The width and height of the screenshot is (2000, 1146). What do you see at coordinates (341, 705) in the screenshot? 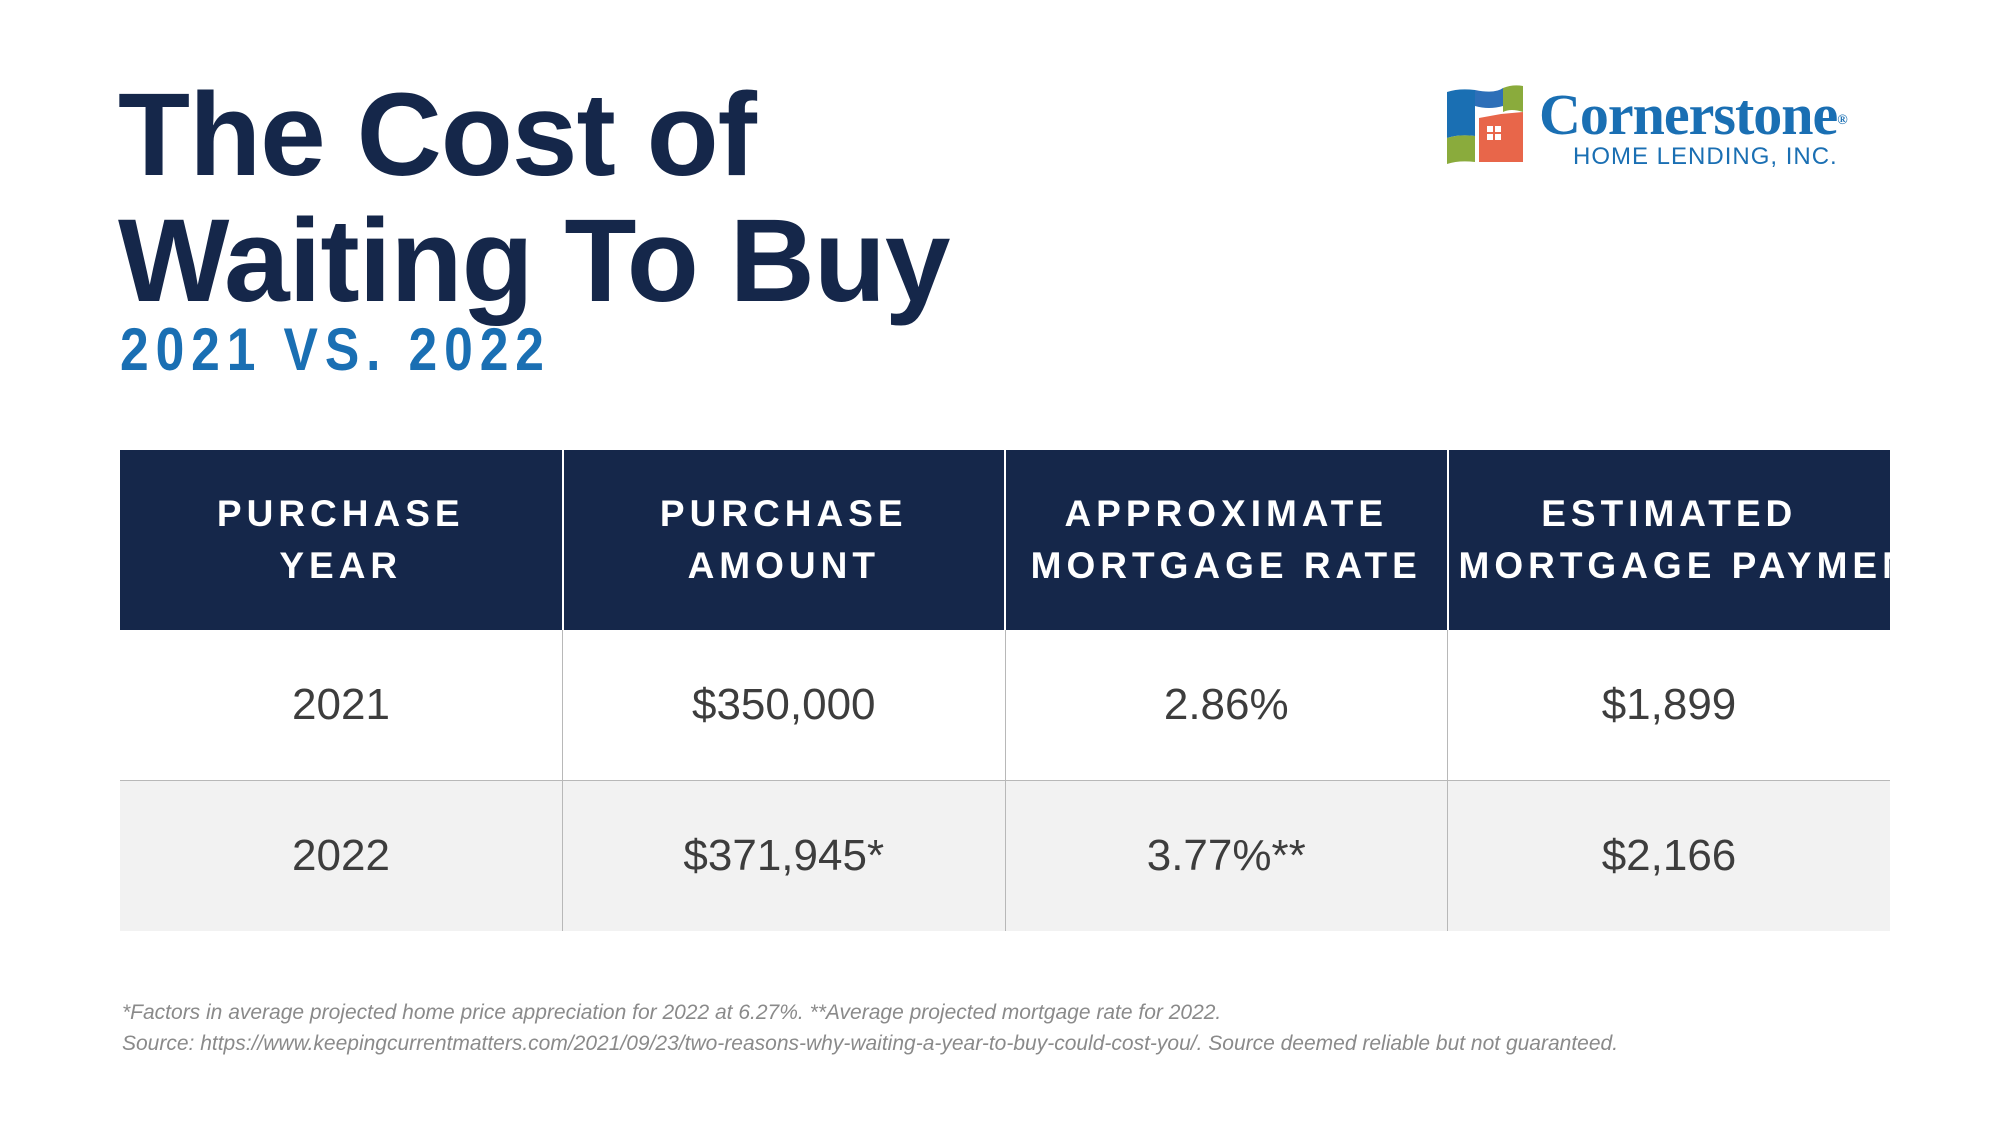
I see `cell-purchase-year: 2021` at bounding box center [341, 705].